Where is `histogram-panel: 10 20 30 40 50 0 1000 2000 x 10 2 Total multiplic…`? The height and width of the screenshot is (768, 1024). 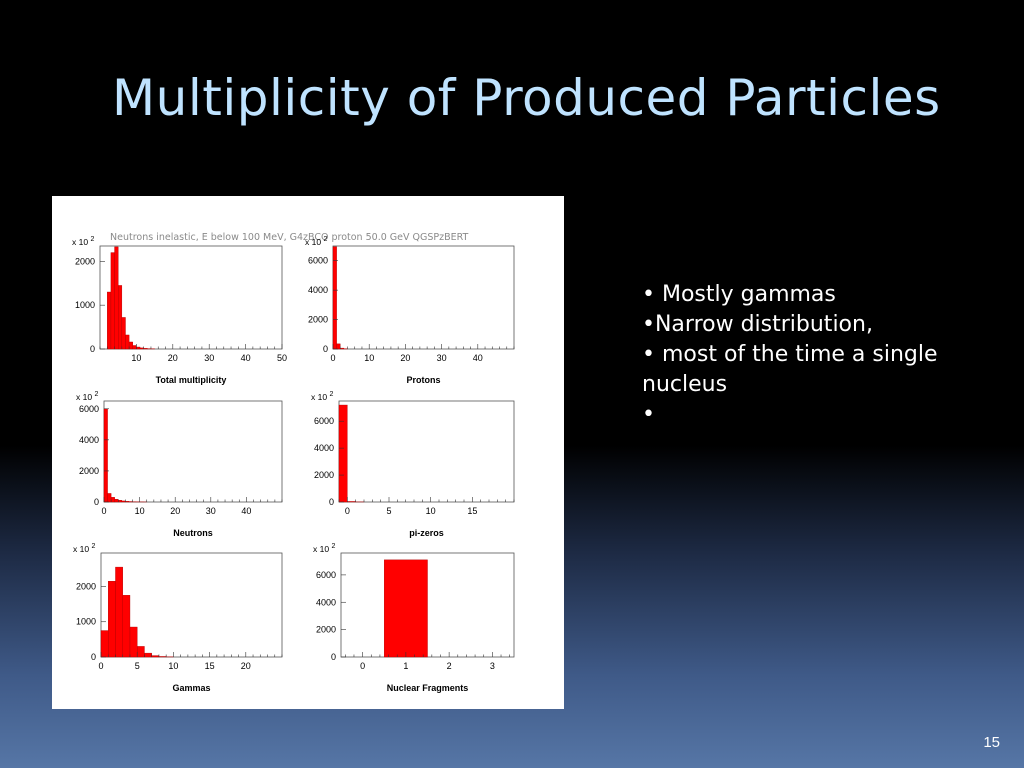 histogram-panel: 10 20 30 40 50 0 1000 2000 x 10 2 Total multiplic… is located at coordinates (179, 310).